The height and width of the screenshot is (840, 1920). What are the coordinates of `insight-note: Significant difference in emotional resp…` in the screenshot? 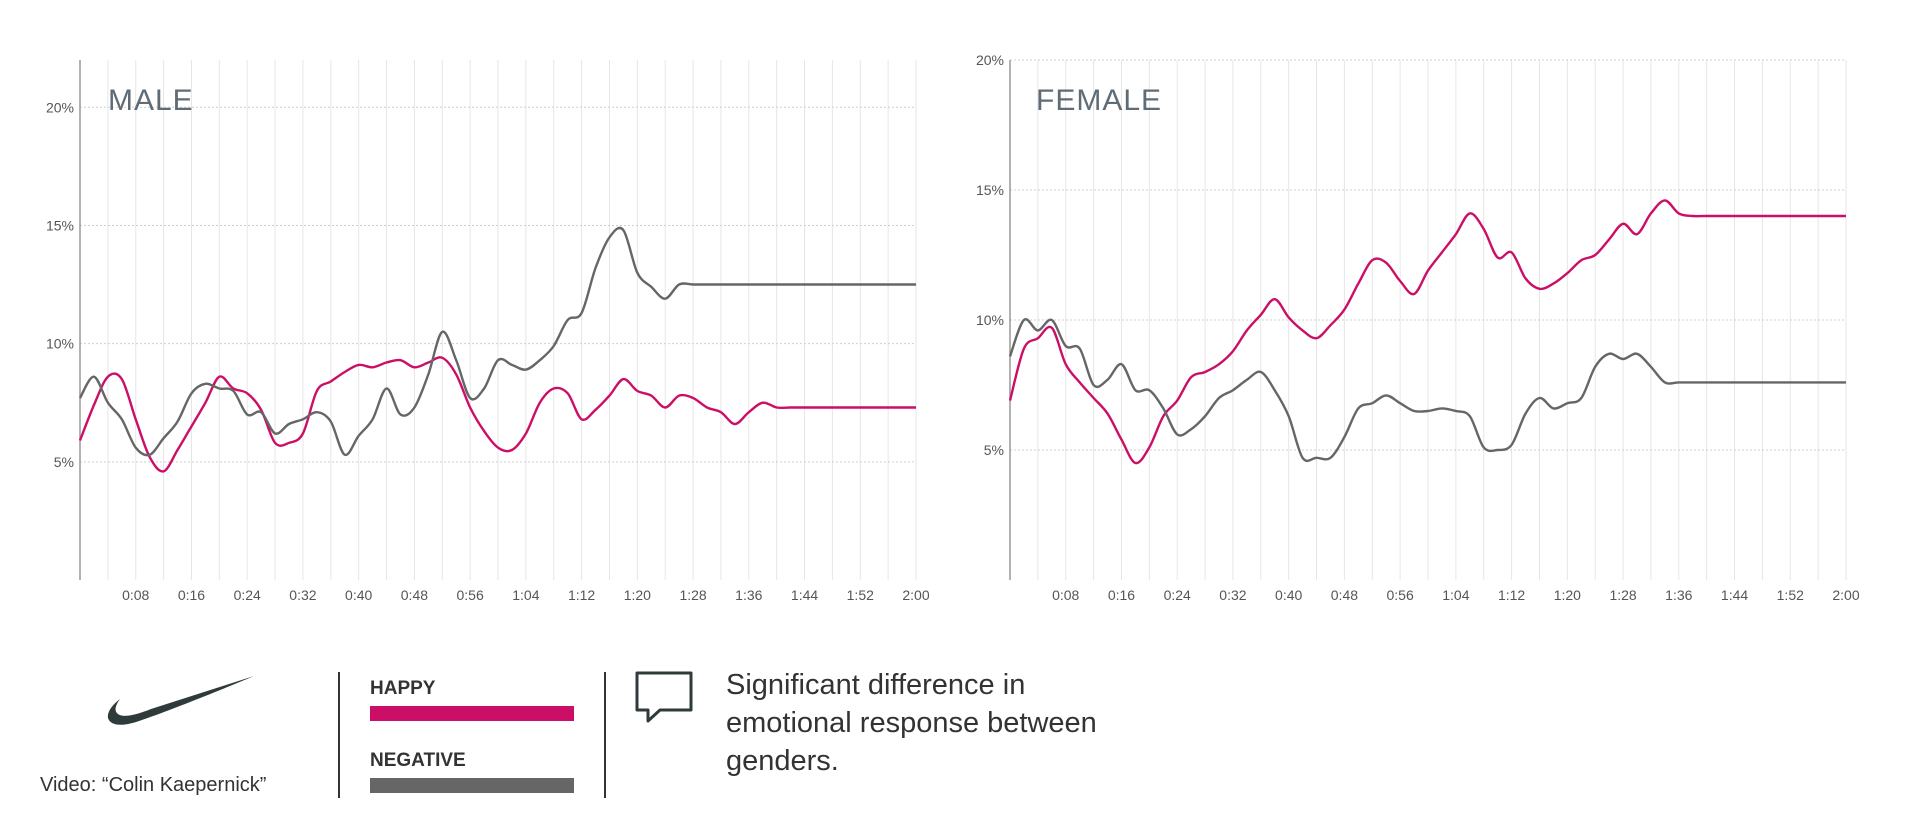 It's located at (911, 723).